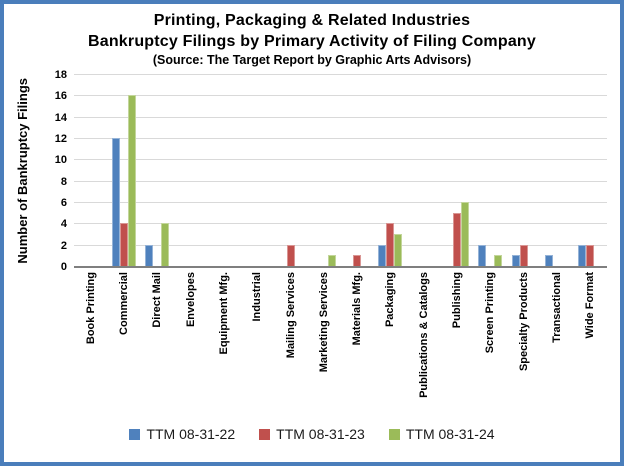  I want to click on x-axis-label-cell: Screen Printing, so click(490, 343).